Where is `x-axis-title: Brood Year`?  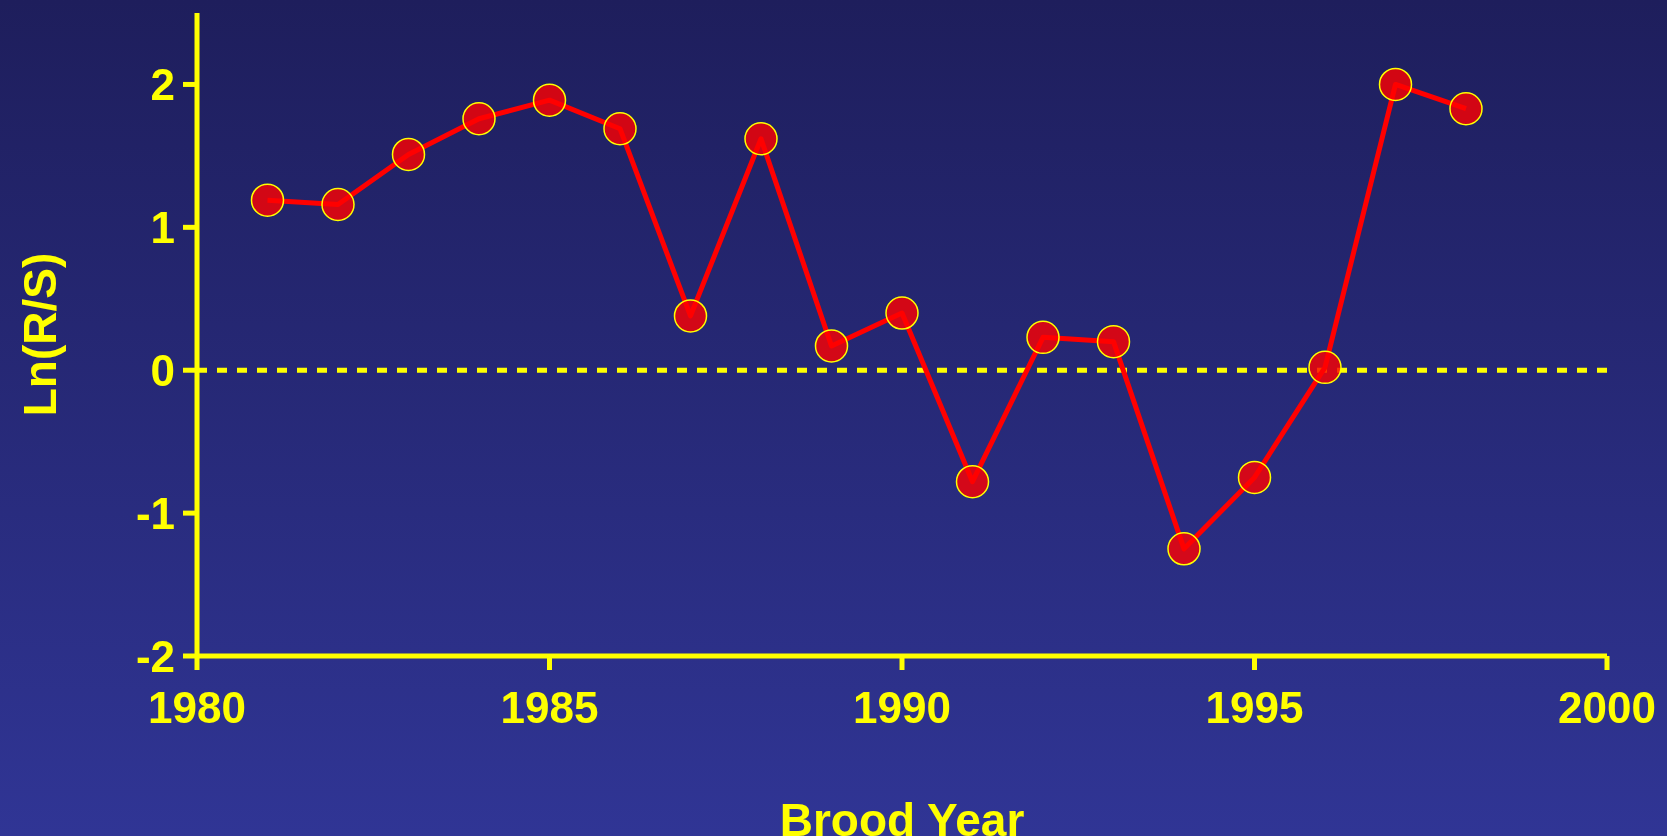
x-axis-title: Brood Year is located at coordinates (902, 815).